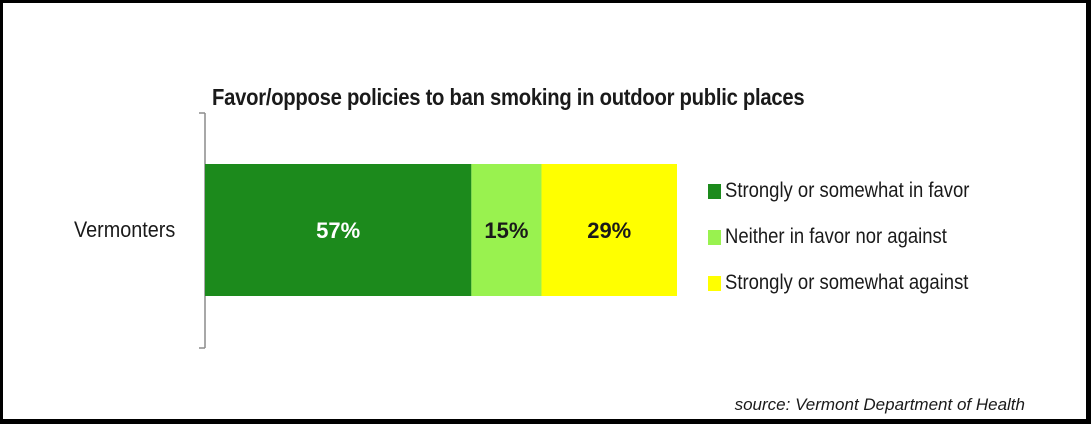 This screenshot has width=1091, height=424. I want to click on data-label-in-favor: 57%, so click(338, 230).